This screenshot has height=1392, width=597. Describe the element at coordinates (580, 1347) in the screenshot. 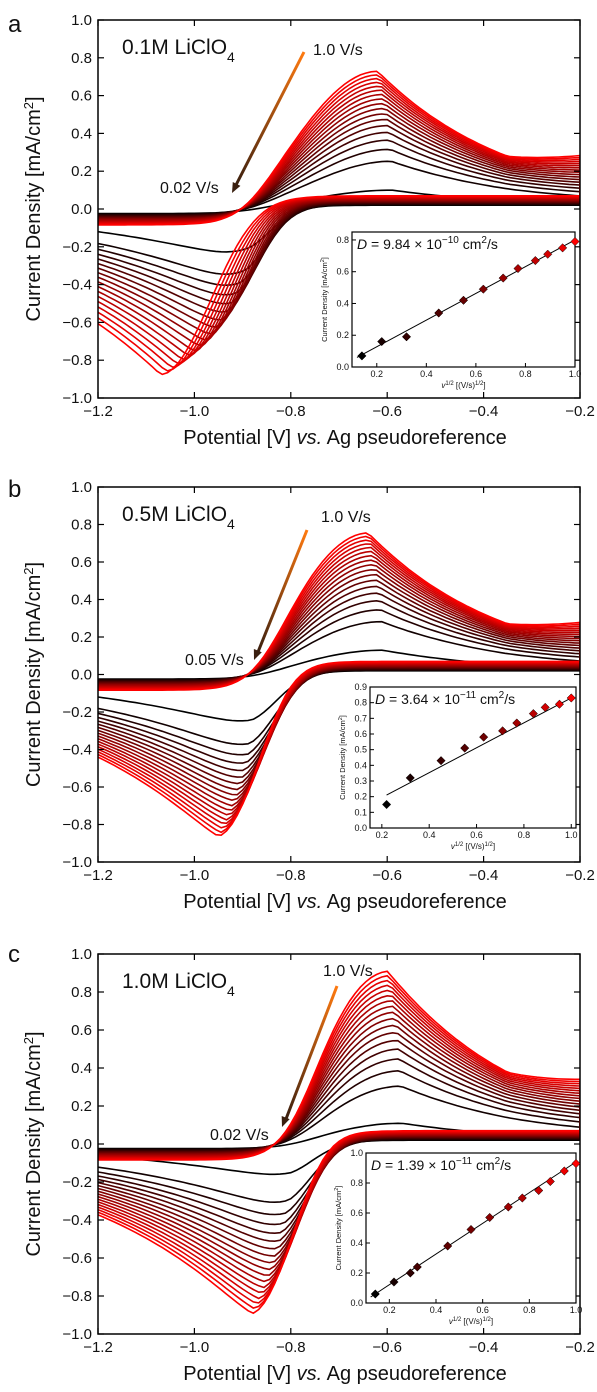

I see `x-tick-label: −0.2` at that location.